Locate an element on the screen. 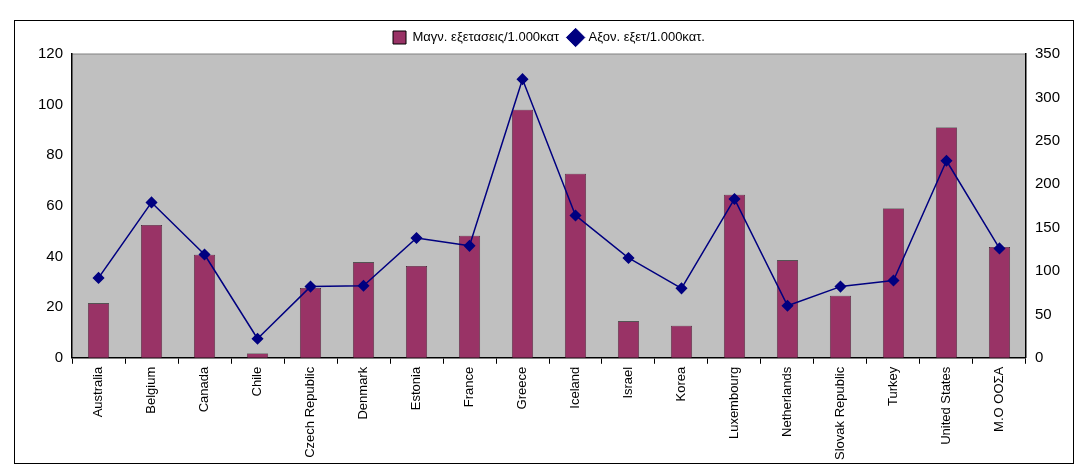 This screenshot has width=1081, height=466. x-tick-label: Greece is located at coordinates (522, 388).